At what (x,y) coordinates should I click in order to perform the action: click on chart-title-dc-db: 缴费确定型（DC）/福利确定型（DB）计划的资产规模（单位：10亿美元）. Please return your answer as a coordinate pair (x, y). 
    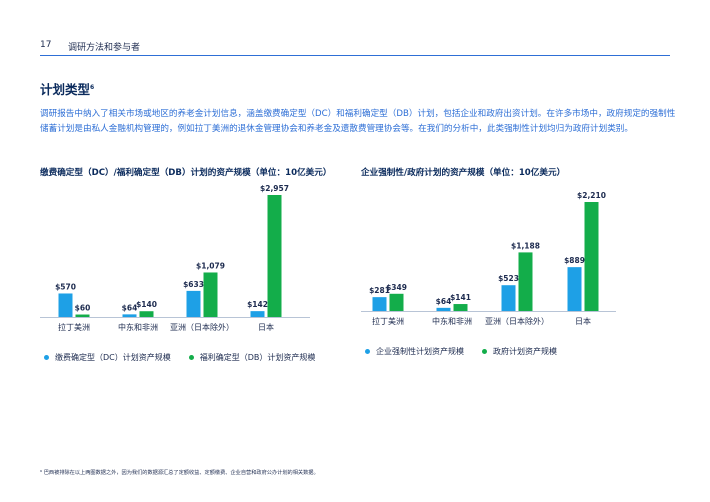
    Looking at the image, I should click on (186, 173).